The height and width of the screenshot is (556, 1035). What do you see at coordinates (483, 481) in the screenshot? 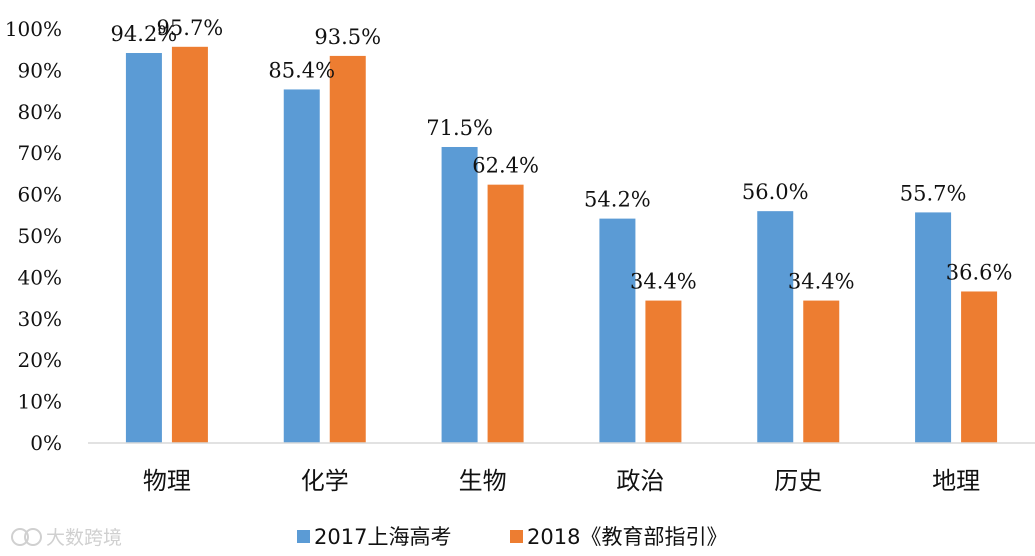
I see `category-label: 生物` at bounding box center [483, 481].